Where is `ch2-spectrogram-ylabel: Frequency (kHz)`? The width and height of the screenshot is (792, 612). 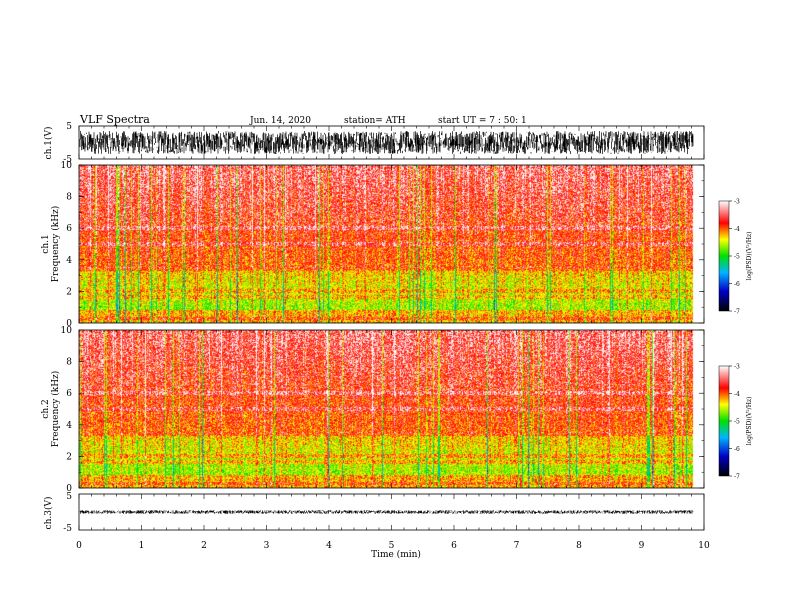
ch2-spectrogram-ylabel: Frequency (kHz) is located at coordinates (55, 409).